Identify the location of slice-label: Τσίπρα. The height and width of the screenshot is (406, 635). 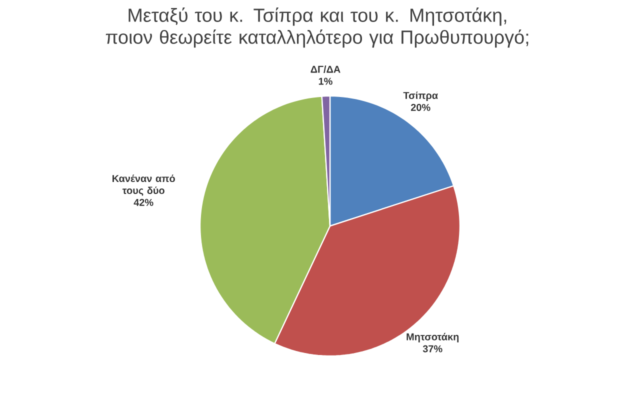
(420, 96).